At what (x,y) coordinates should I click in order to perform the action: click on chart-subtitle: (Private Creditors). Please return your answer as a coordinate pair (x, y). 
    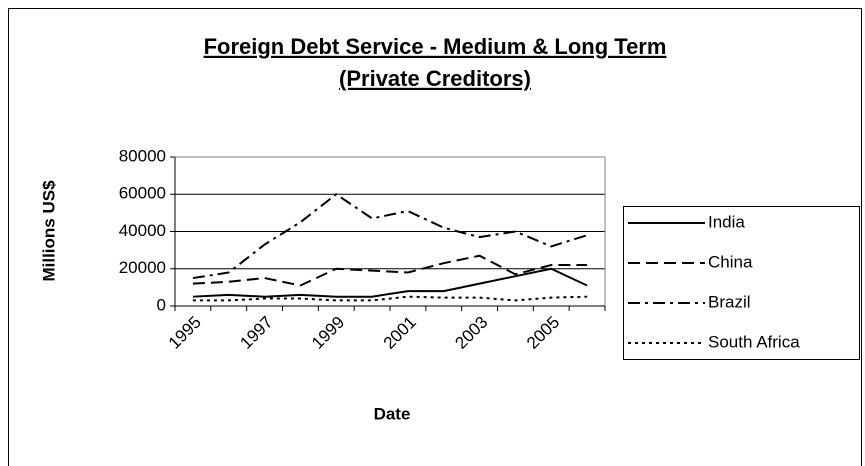
    Looking at the image, I should click on (435, 78).